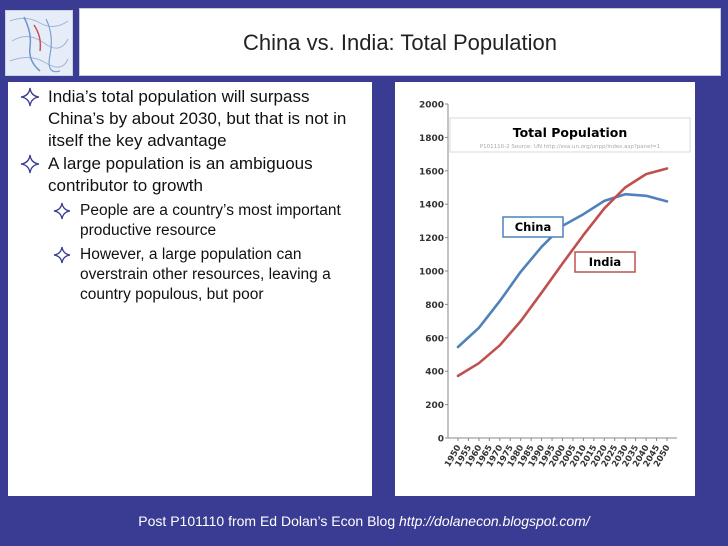 The image size is (728, 546). Describe the element at coordinates (431, 239) in the screenshot. I see `y-tick-label: 1200` at that location.